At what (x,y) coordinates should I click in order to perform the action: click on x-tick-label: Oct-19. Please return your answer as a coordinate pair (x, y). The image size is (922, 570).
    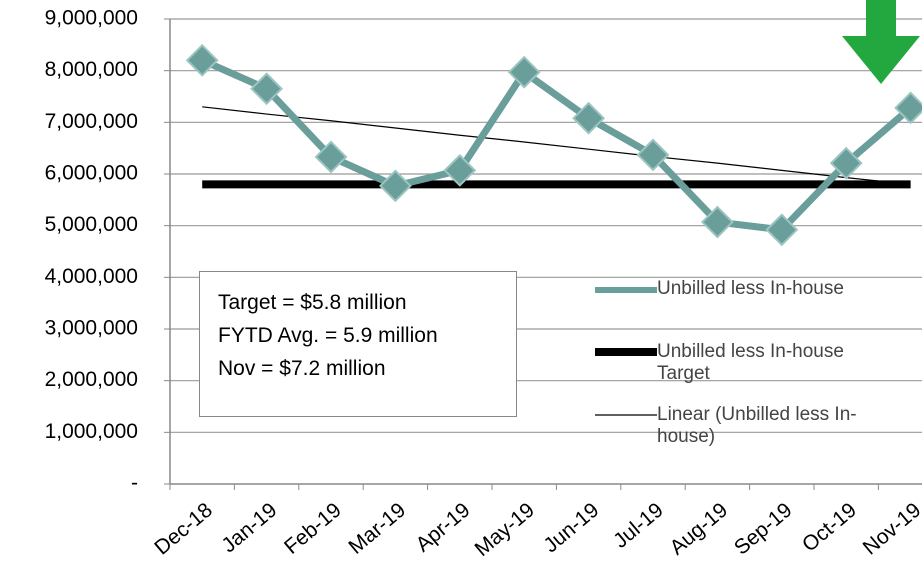
    Looking at the image, I should click on (829, 527).